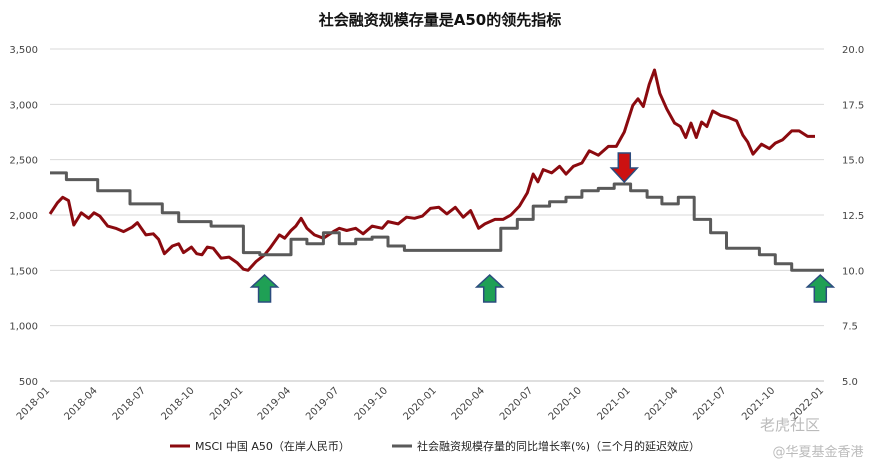 Image resolution: width=884 pixels, height=471 pixels. I want to click on y-axis-left: 500 1,000 1,500 2,000 2,500 3,000 3,500, so click(23, 216).